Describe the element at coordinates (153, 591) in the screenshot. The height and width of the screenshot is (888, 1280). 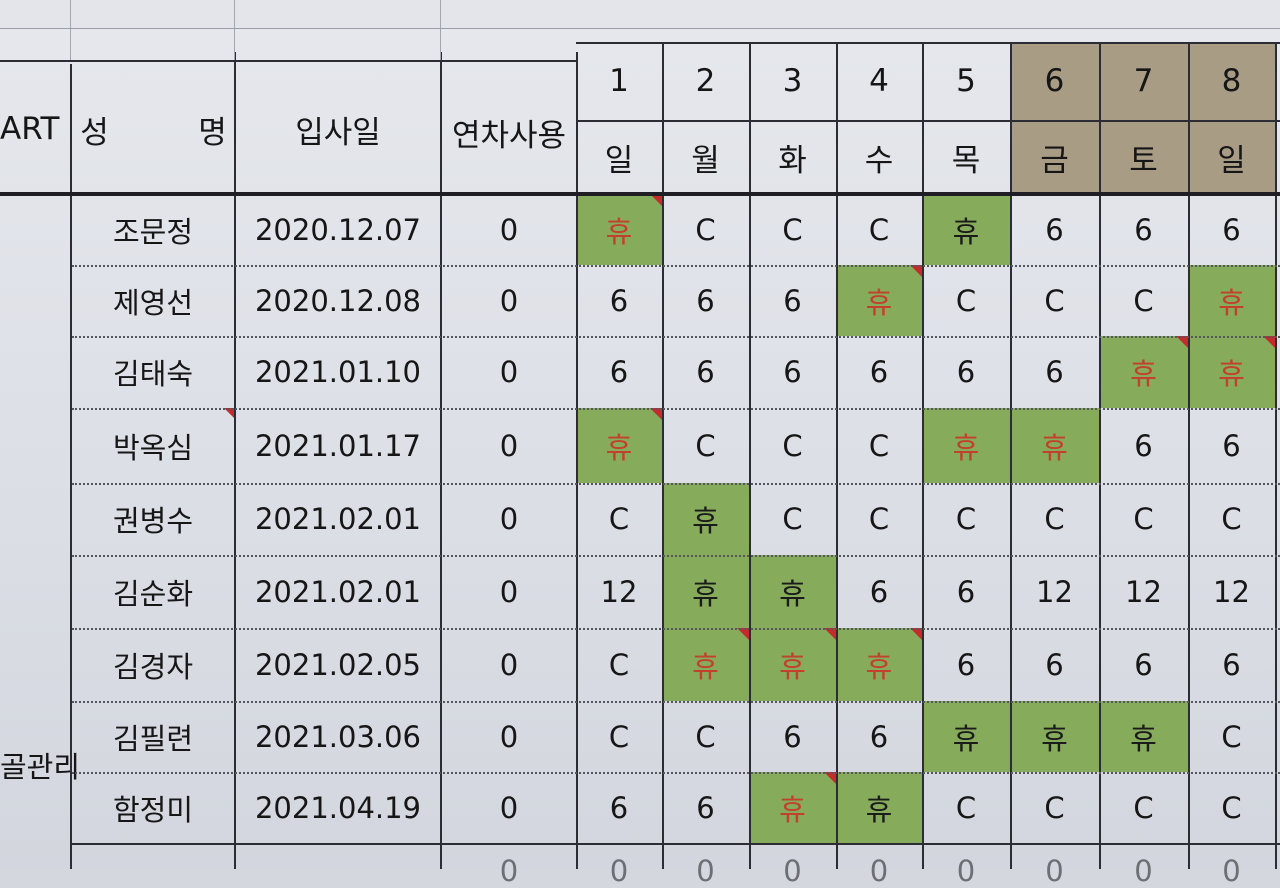
I see `employee-name-cell: 김순화` at that location.